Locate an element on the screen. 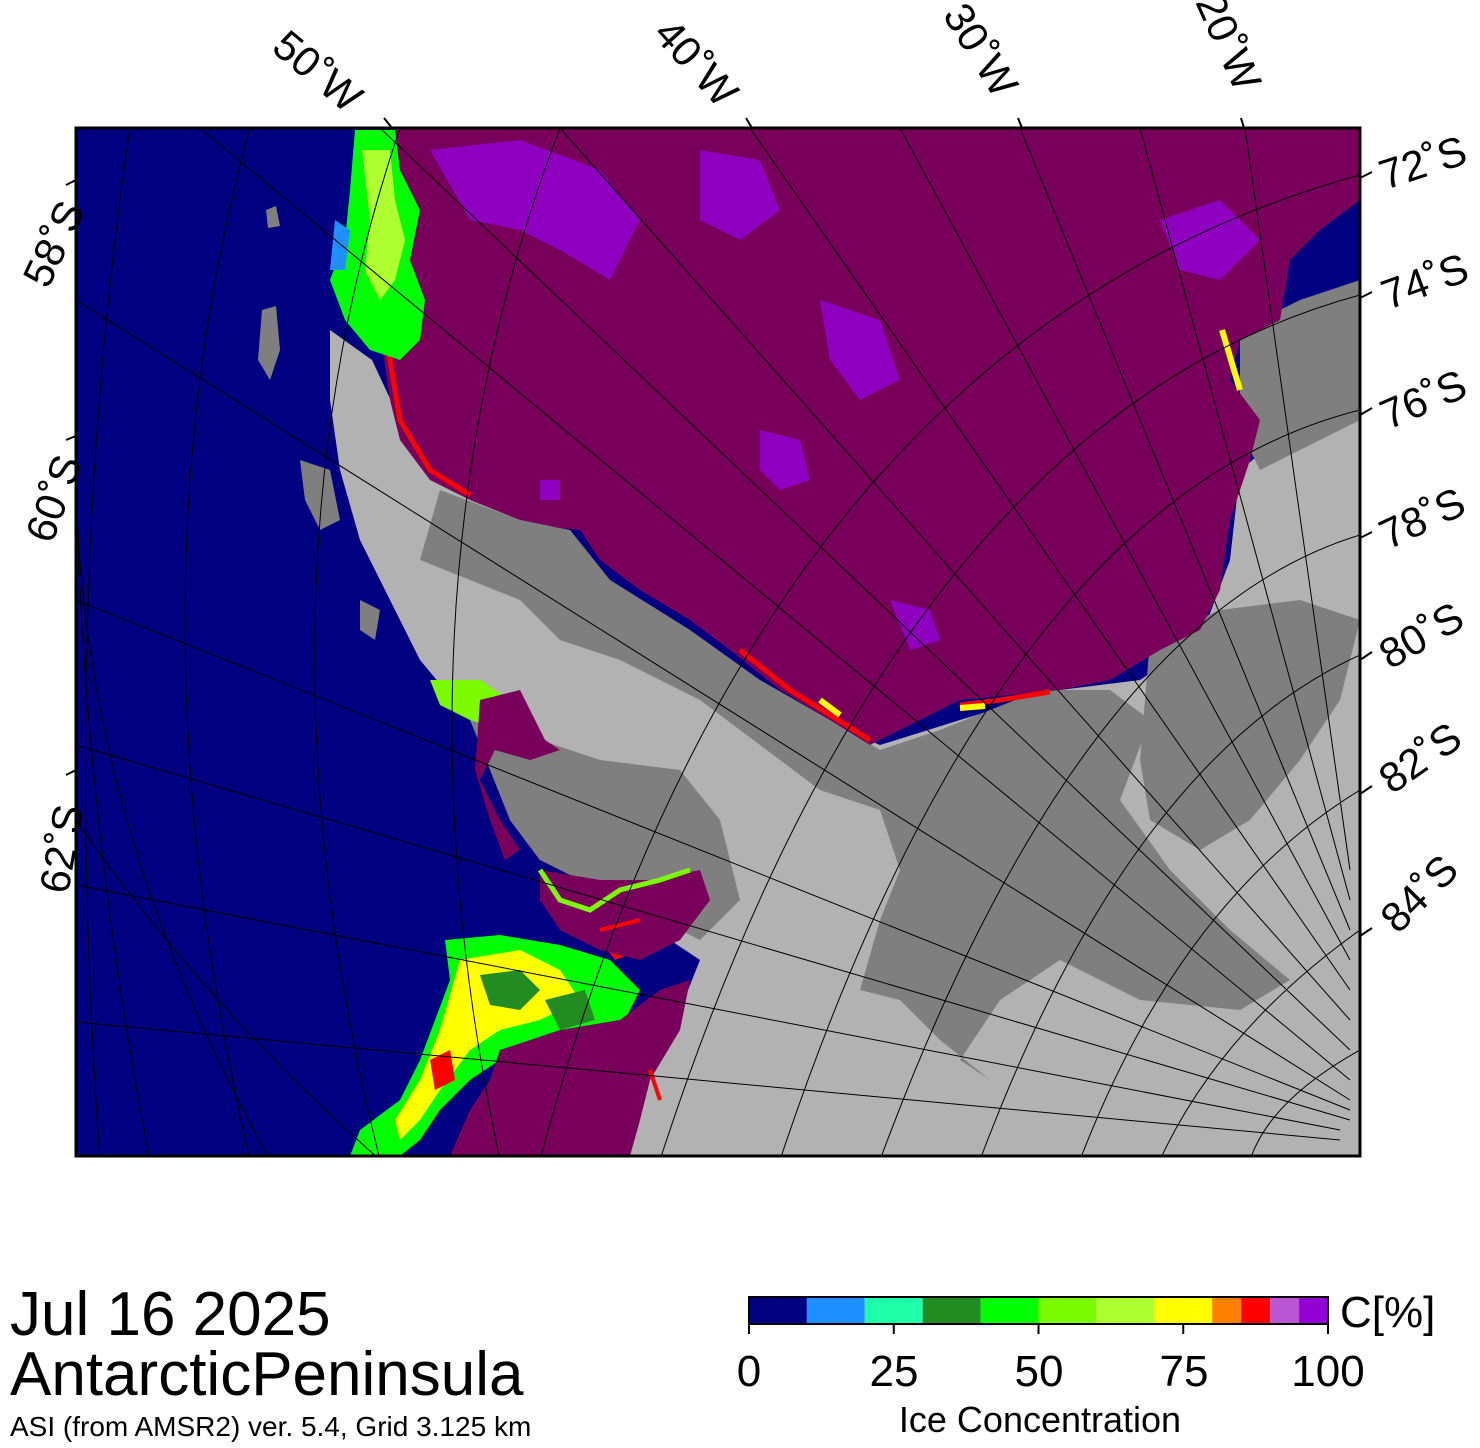 The height and width of the screenshot is (1448, 1480). lat-label: 76˚S is located at coordinates (1423, 399).